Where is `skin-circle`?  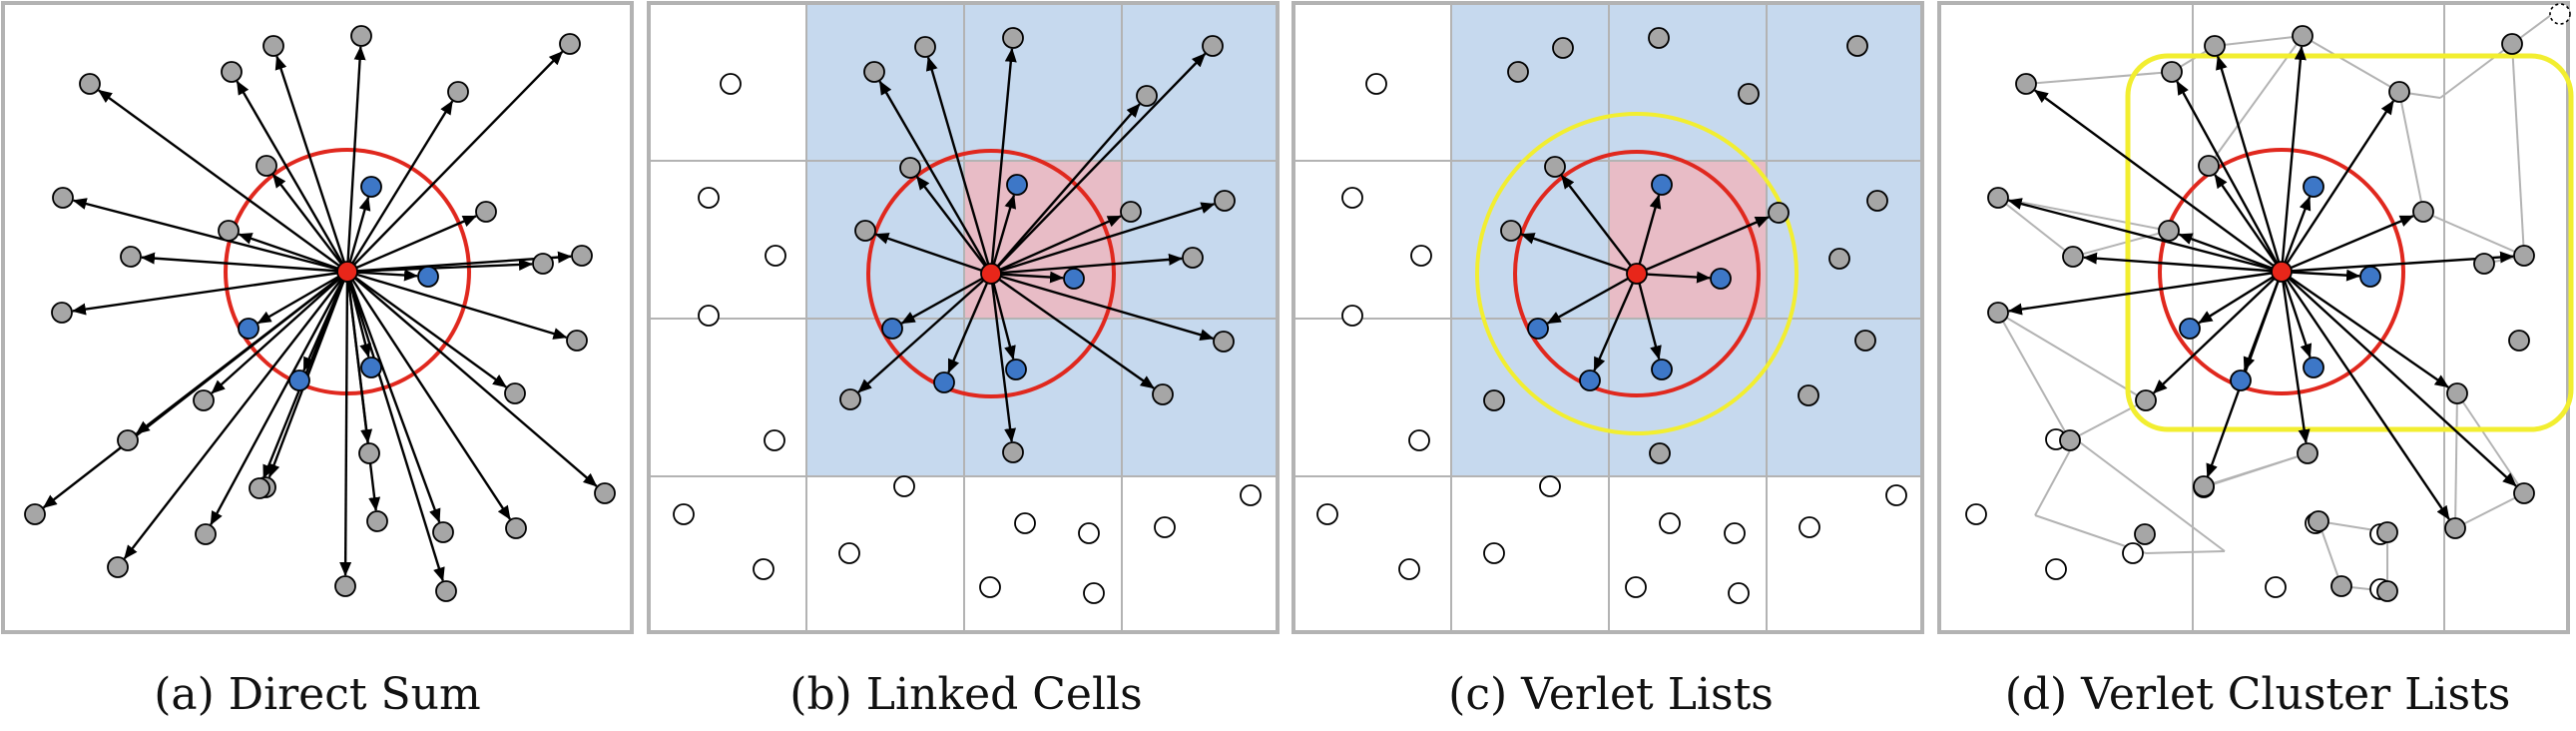
skin-circle is located at coordinates (1637, 274).